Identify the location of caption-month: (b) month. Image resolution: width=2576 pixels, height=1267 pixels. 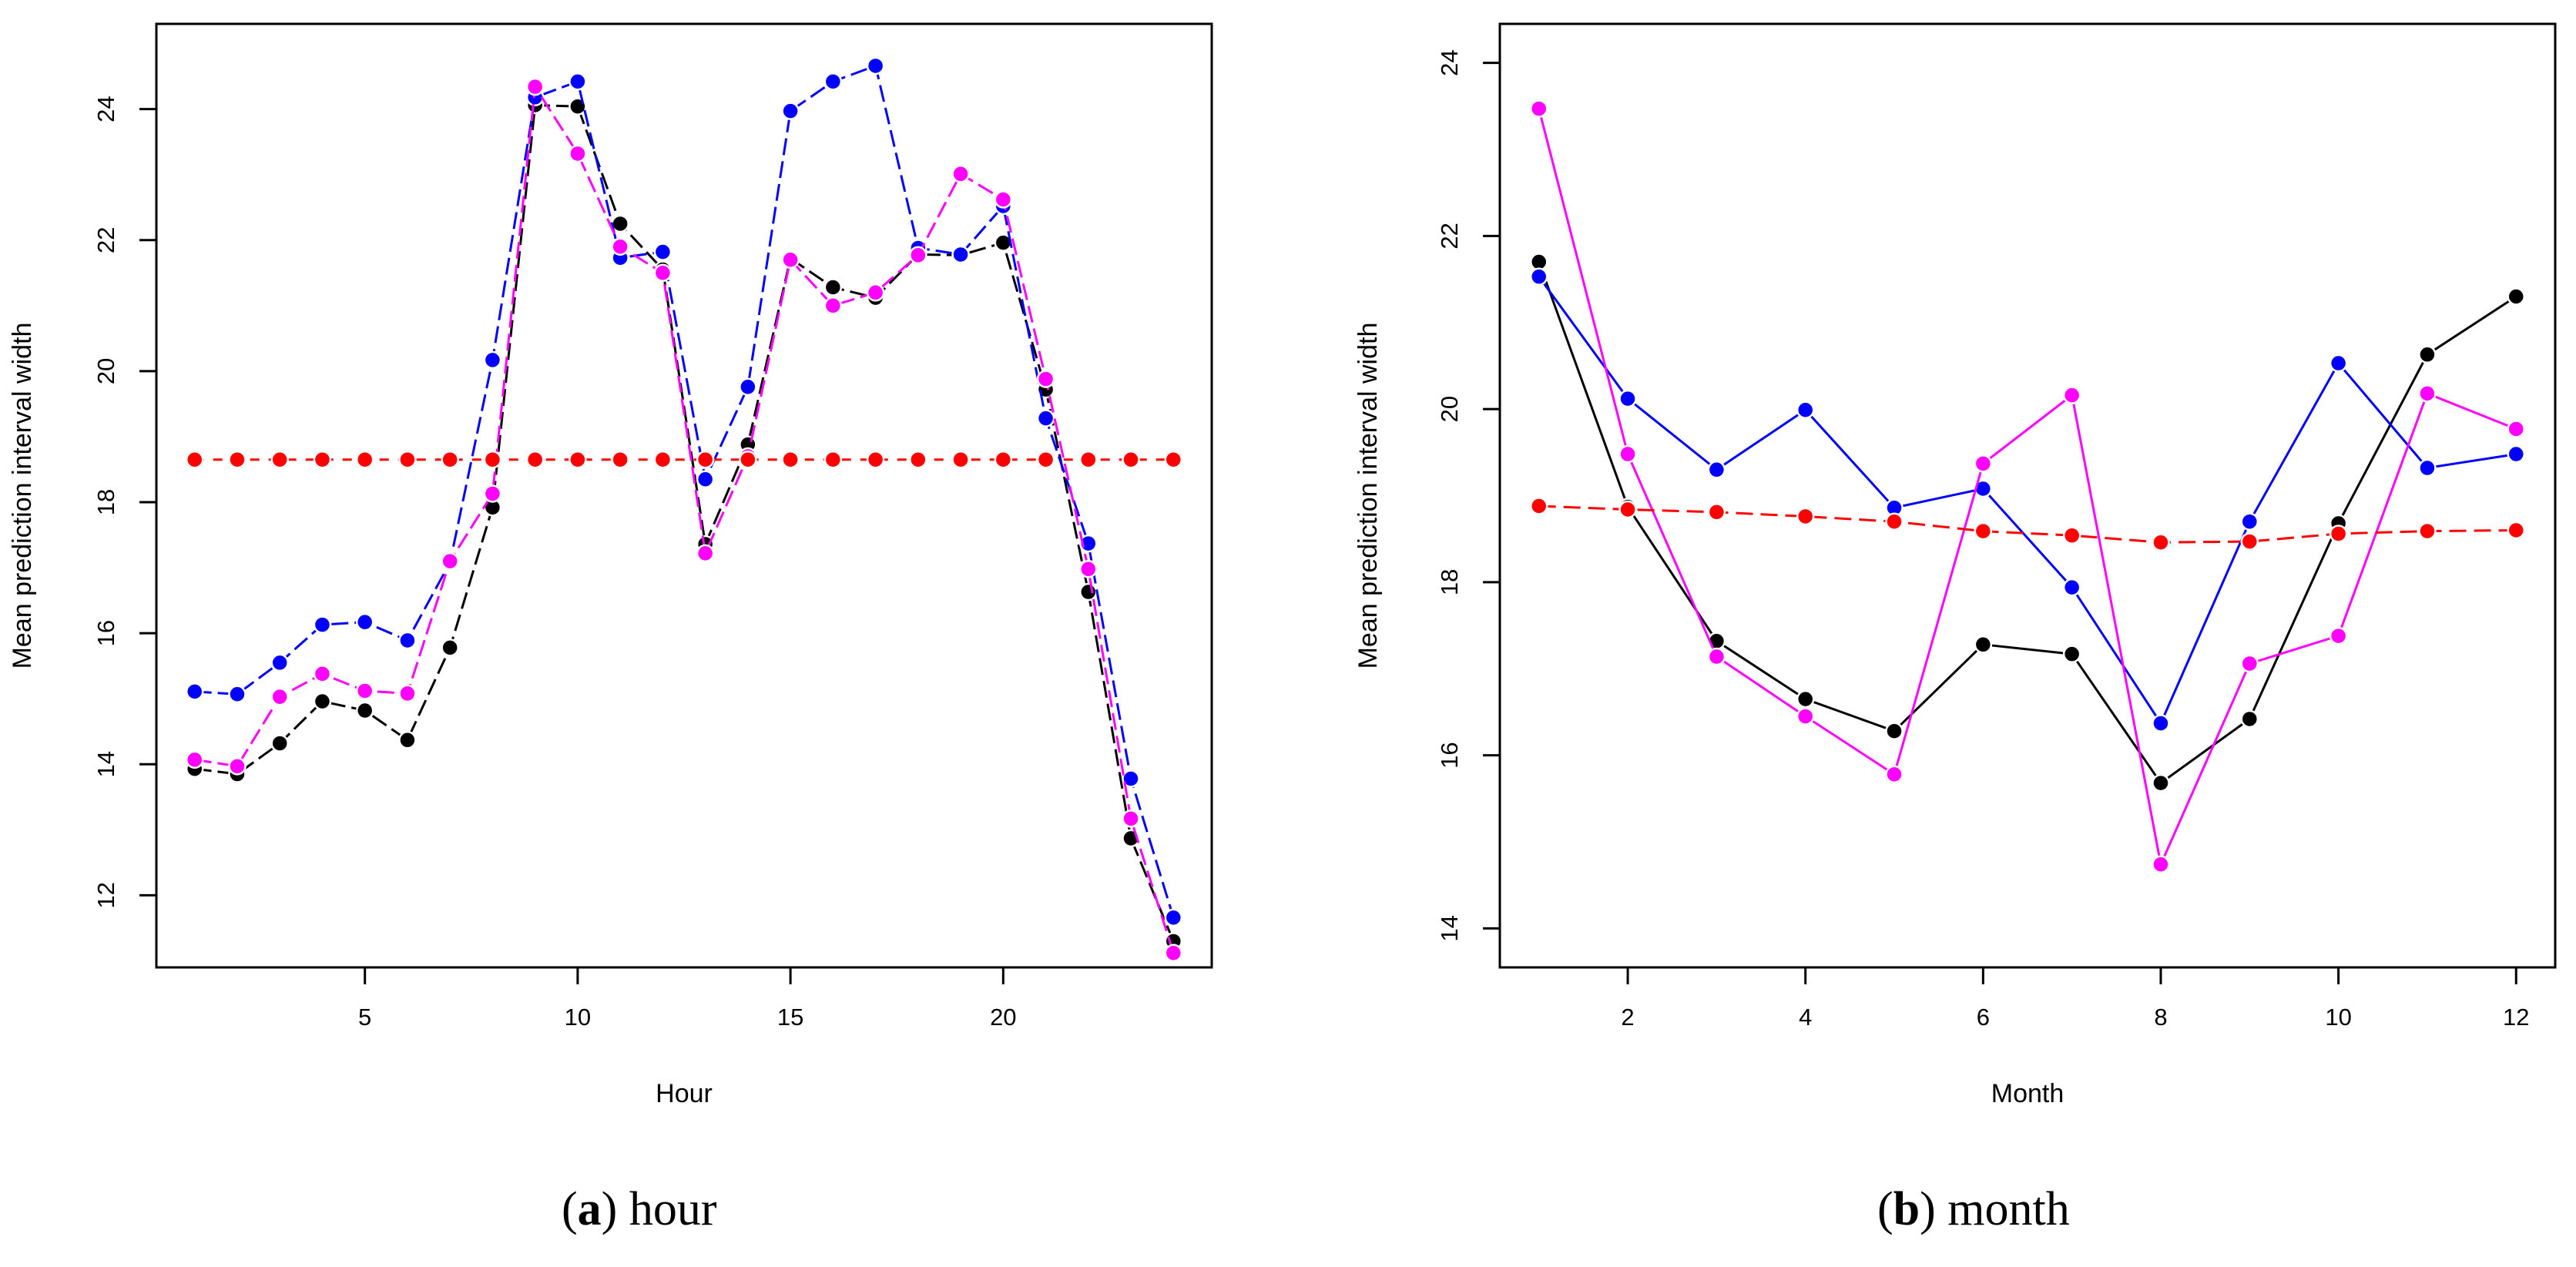
(1973, 1209).